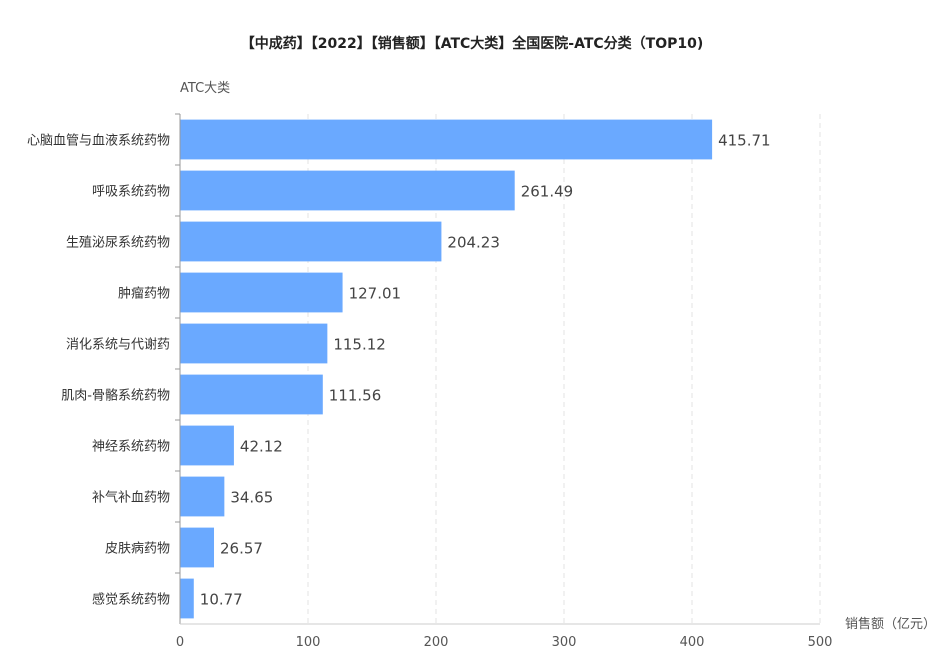 This screenshot has height=668, width=945. Describe the element at coordinates (261, 447) in the screenshot. I see `bar-value-label: 42.12` at that location.